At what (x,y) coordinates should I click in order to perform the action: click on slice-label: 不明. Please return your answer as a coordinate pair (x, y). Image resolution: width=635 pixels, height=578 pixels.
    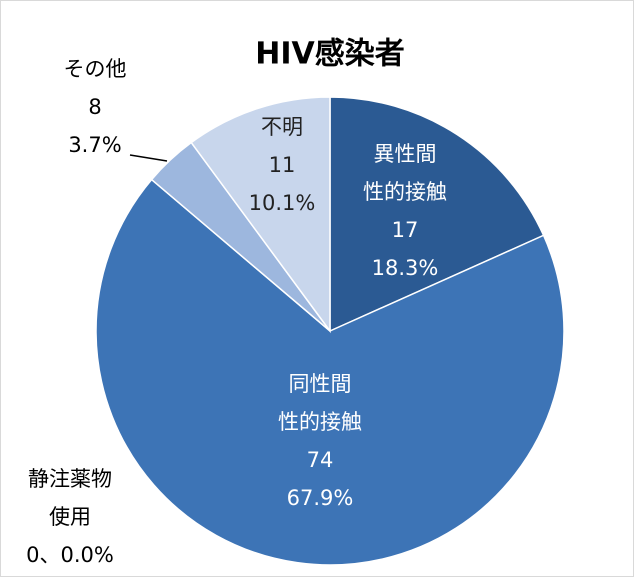
    Looking at the image, I should click on (282, 127).